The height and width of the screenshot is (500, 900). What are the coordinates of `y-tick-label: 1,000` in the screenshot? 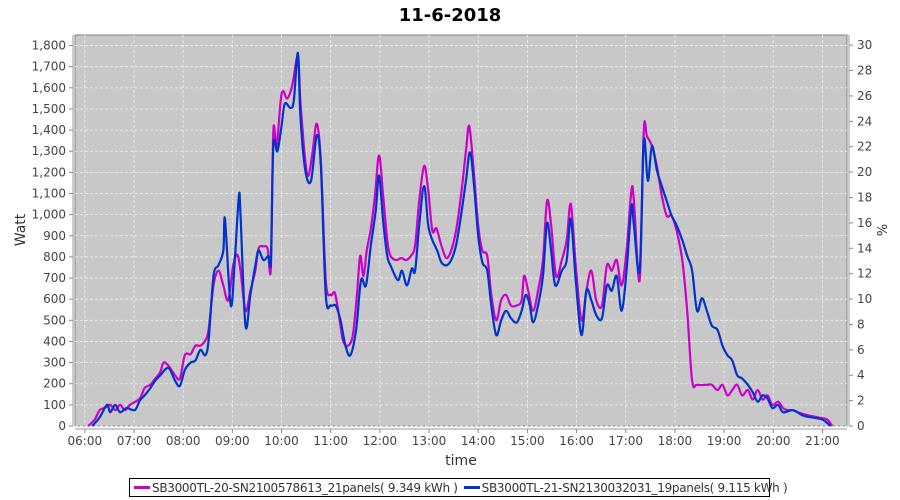 It's located at (49, 215).